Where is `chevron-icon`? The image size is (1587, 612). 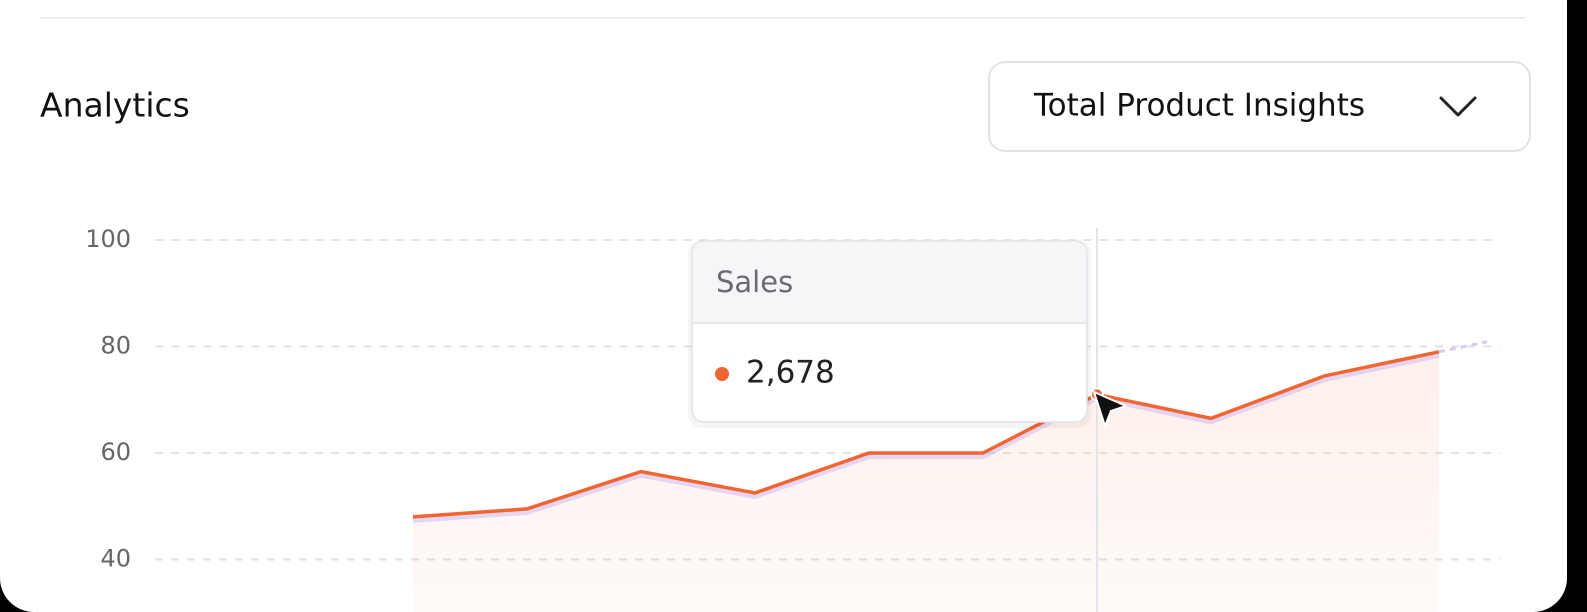
chevron-icon is located at coordinates (1458, 106).